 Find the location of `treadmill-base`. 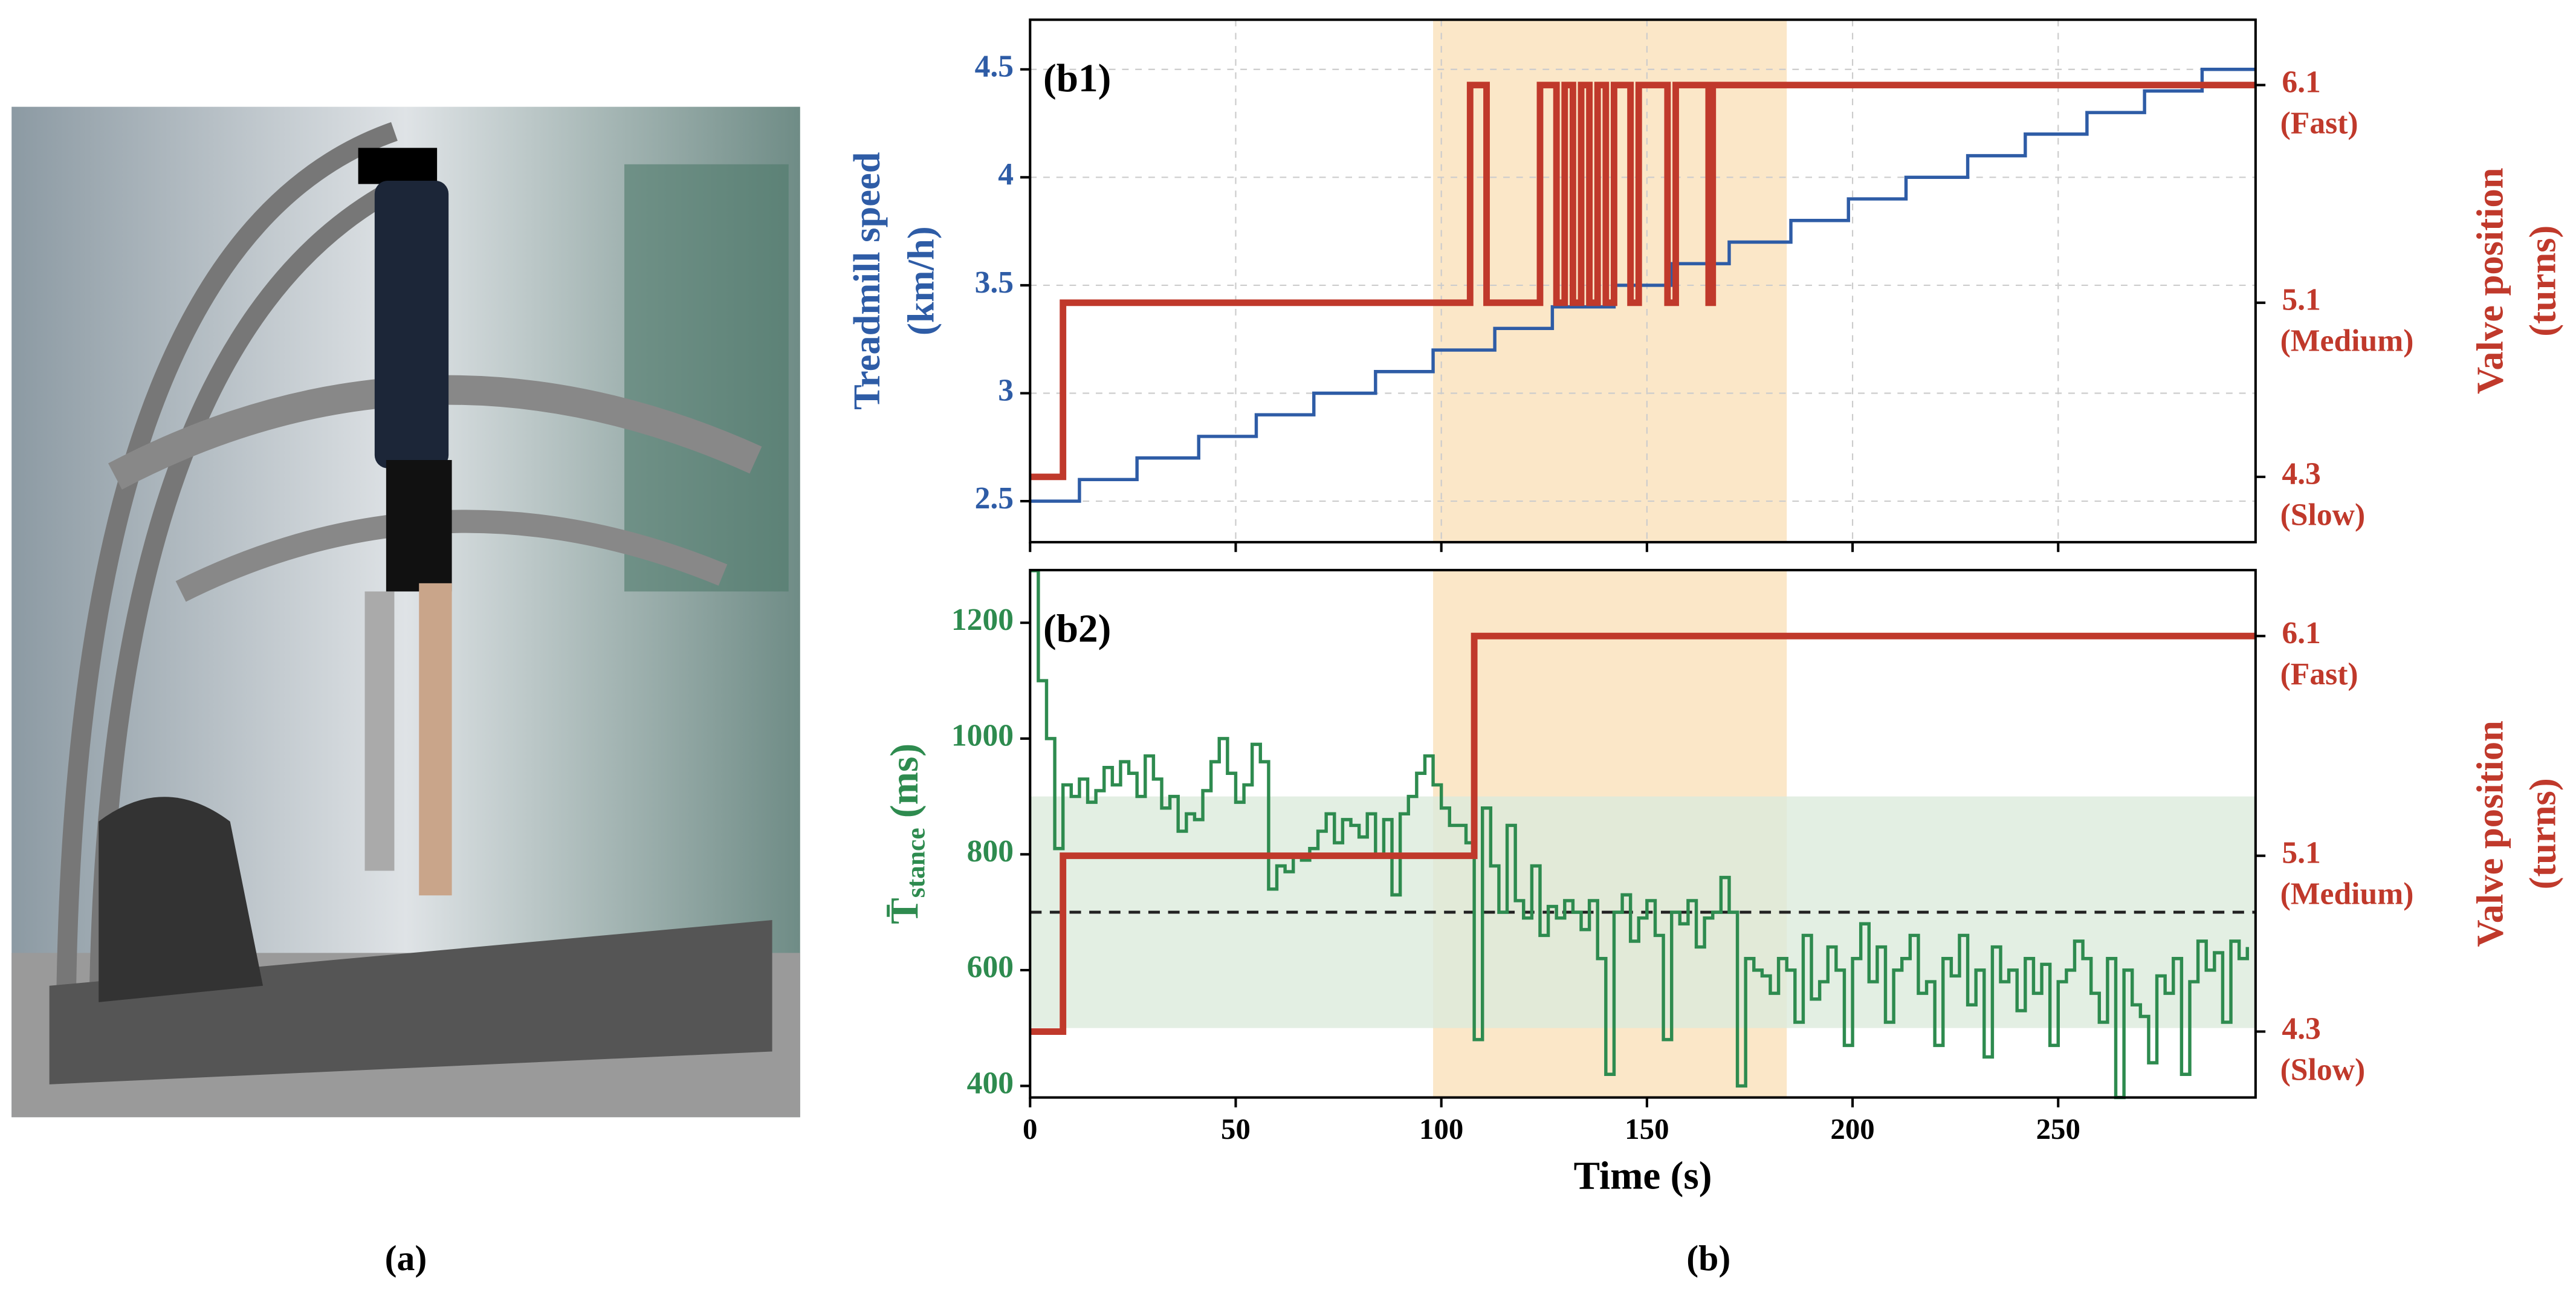

treadmill-base is located at coordinates (410, 1002).